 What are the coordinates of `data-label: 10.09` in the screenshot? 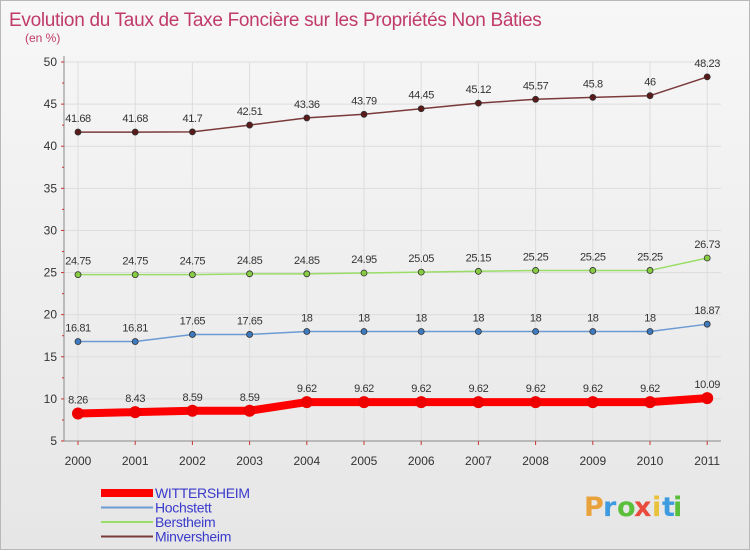 It's located at (707, 385).